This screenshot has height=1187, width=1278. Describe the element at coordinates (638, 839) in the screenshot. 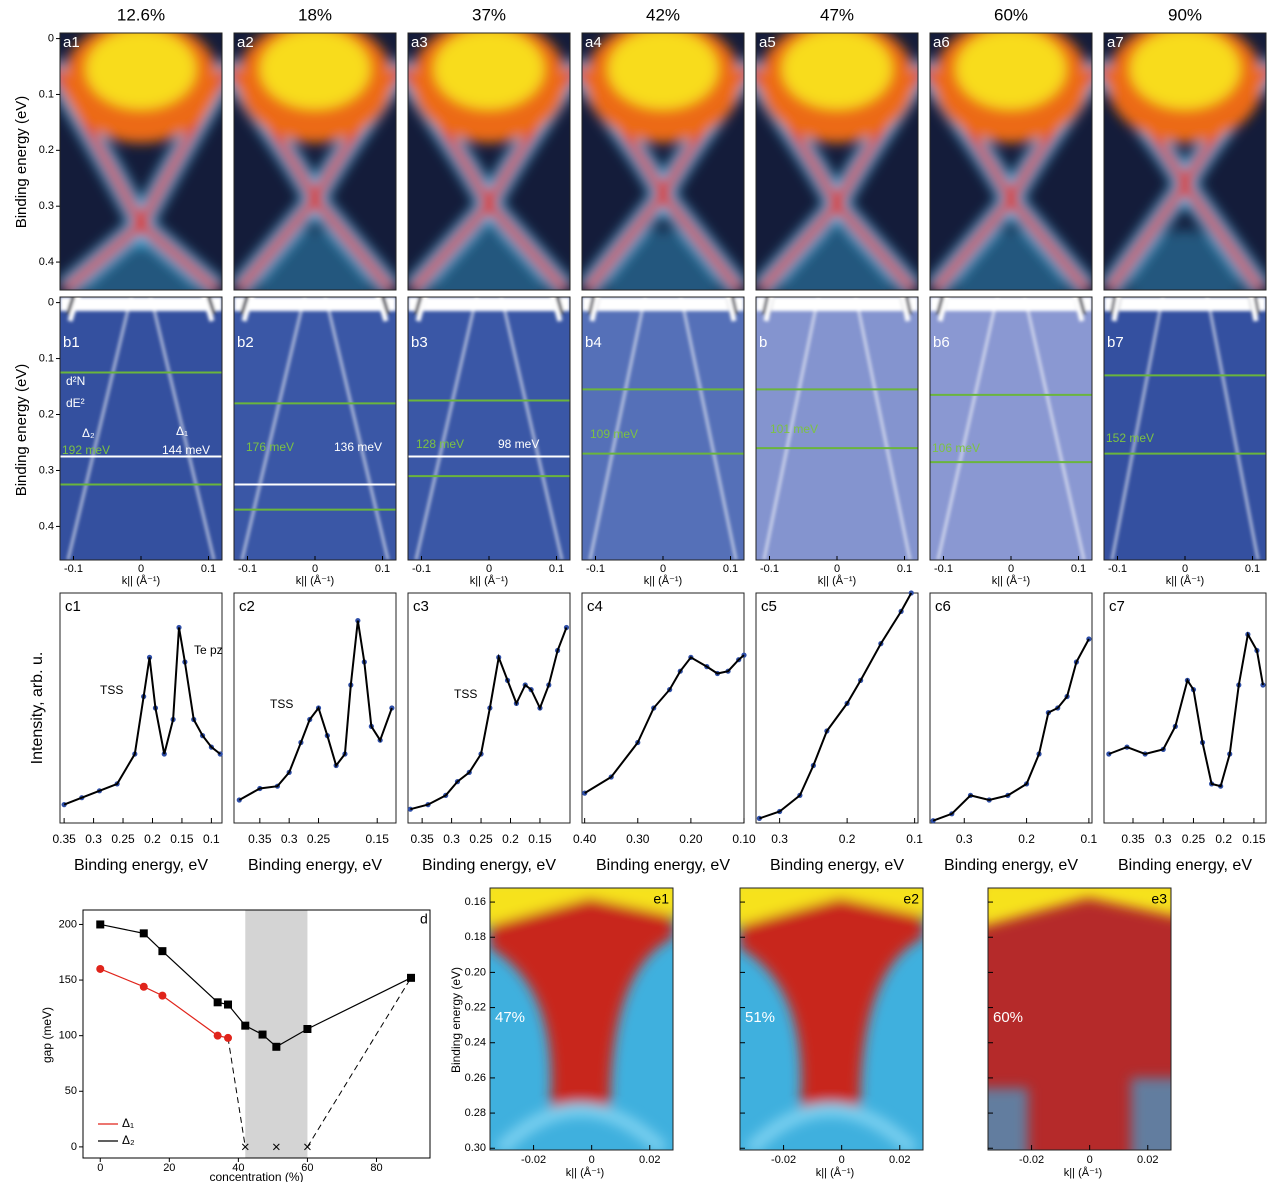

I see `x-tick-label: 0.30` at that location.